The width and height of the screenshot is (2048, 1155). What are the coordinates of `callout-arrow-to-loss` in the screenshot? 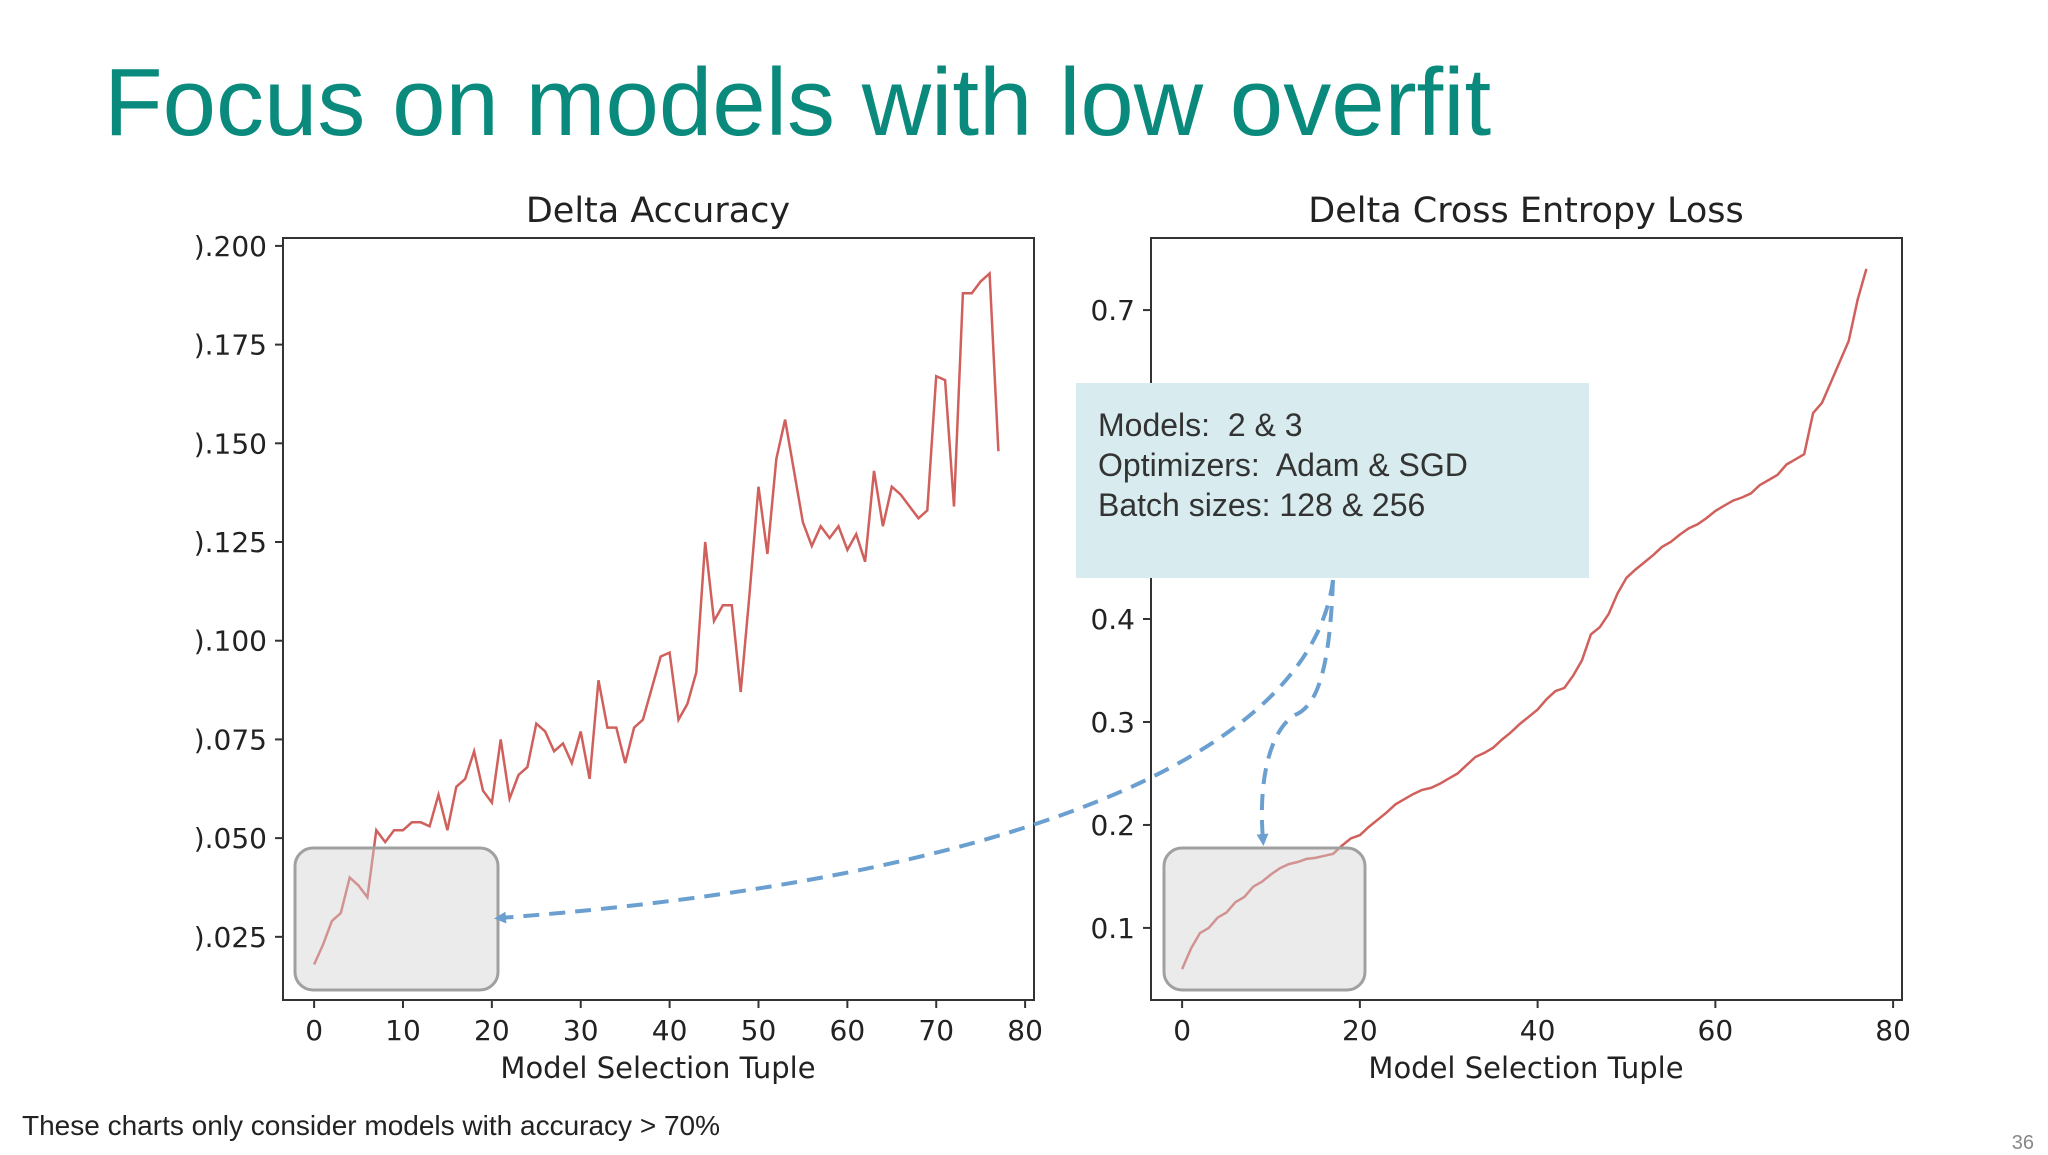 It's located at (1295, 712).